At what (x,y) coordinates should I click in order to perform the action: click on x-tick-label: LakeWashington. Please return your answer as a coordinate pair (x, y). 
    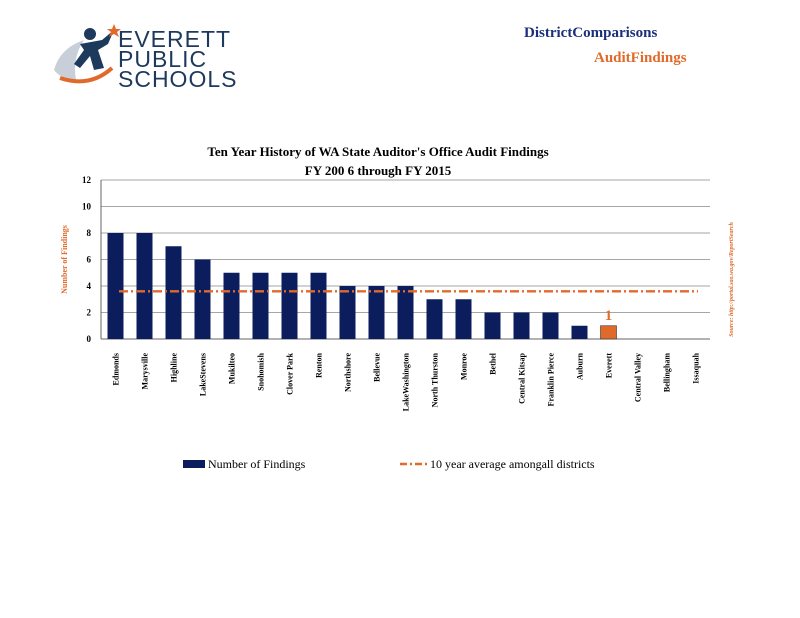
    Looking at the image, I should click on (406, 381).